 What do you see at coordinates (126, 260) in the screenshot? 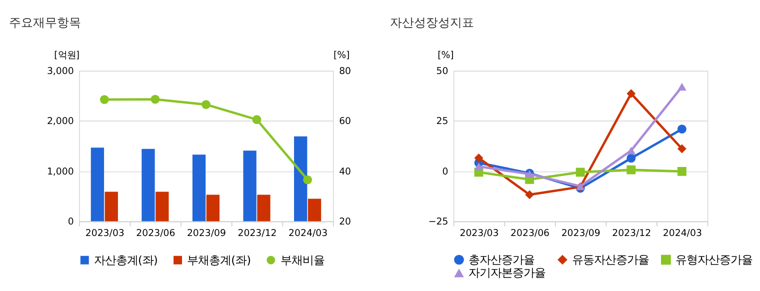
I see `legend-label: 자산총계(좌)` at bounding box center [126, 260].